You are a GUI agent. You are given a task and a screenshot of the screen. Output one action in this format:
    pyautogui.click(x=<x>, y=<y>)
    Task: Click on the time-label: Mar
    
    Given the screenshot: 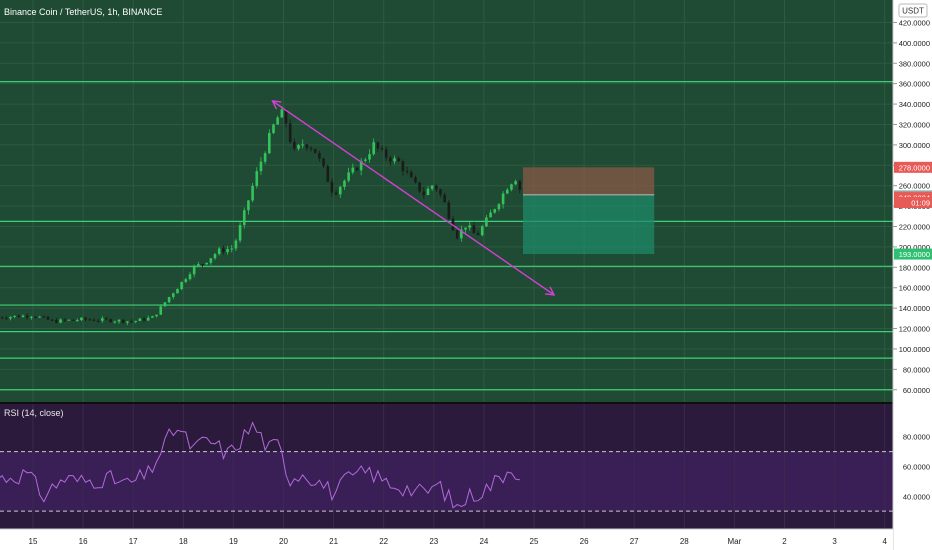 What is the action you would take?
    pyautogui.click(x=735, y=541)
    